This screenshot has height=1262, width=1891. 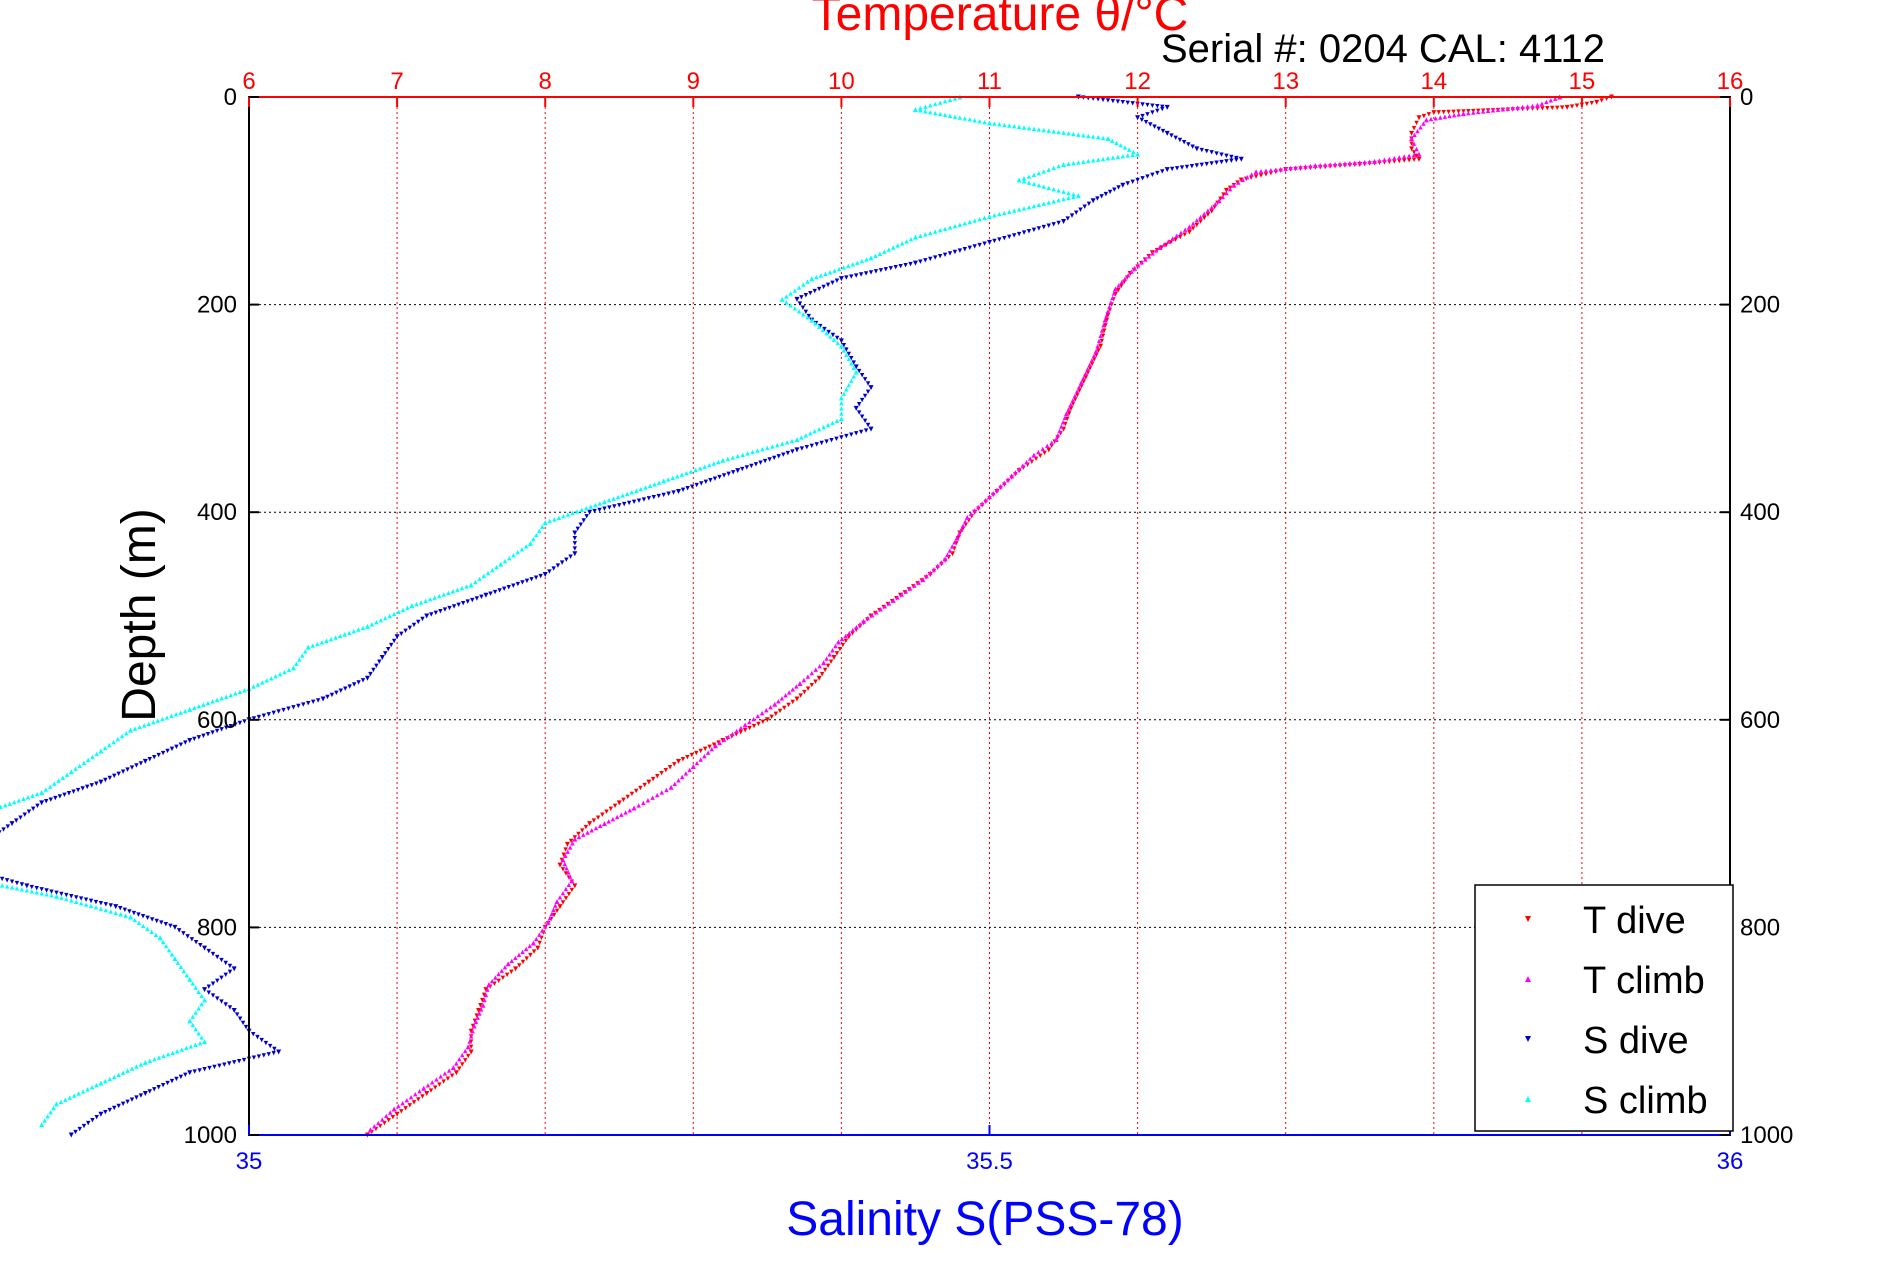 I want to click on tick-label-top: 16, so click(x=1730, y=81).